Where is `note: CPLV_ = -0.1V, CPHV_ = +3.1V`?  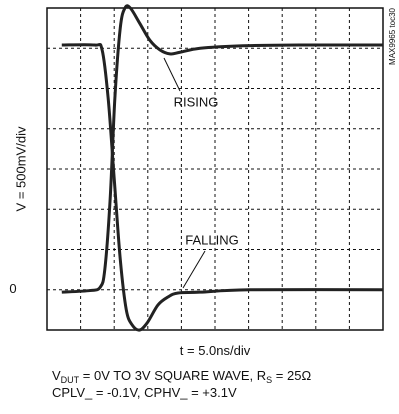 note: CPLV_ = -0.1V, CPHV_ = +3.1V is located at coordinates (144, 392).